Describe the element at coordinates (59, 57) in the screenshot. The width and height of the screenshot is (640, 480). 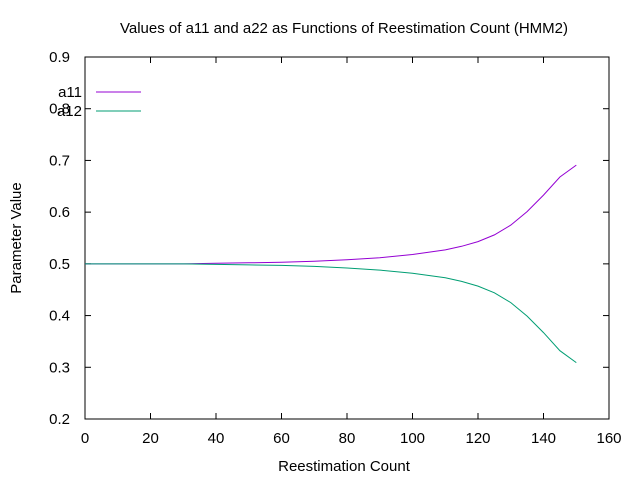
I see `y-tick-label: 0.9` at that location.